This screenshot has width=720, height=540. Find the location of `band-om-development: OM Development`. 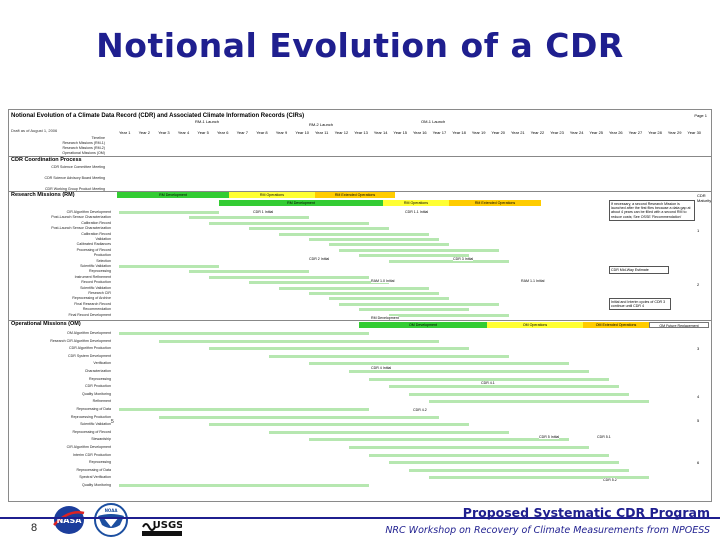

band-om-development: OM Development is located at coordinates (423, 325).